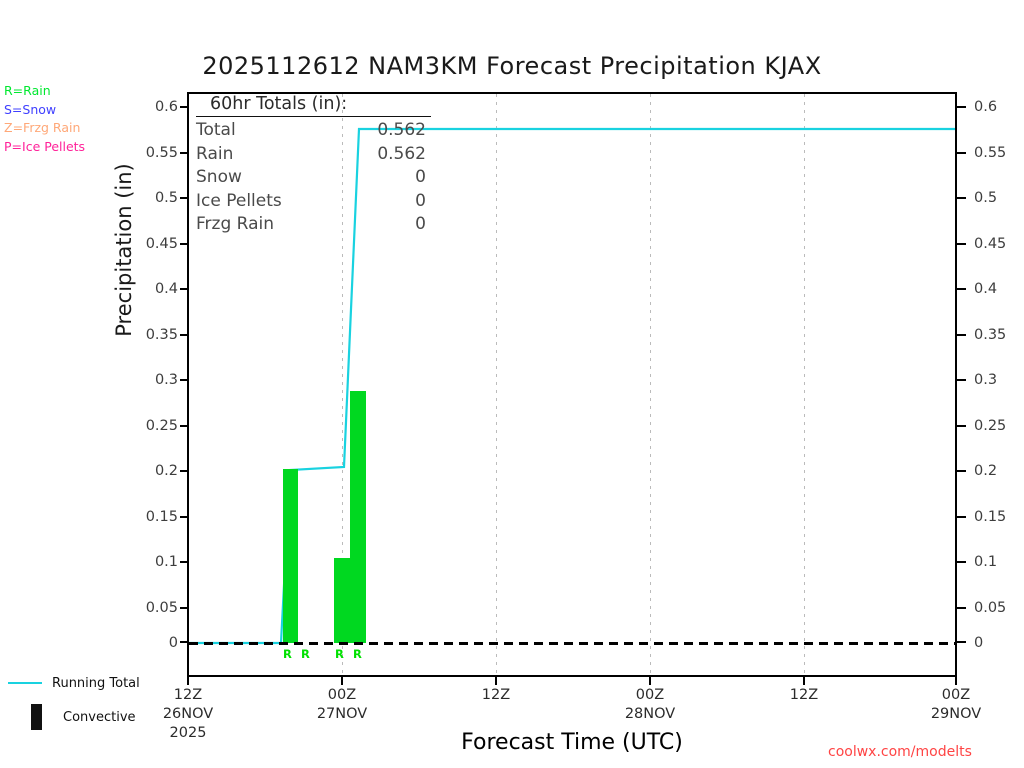 The width and height of the screenshot is (1024, 768). I want to click on legend-label-convective: Convective, so click(99, 717).